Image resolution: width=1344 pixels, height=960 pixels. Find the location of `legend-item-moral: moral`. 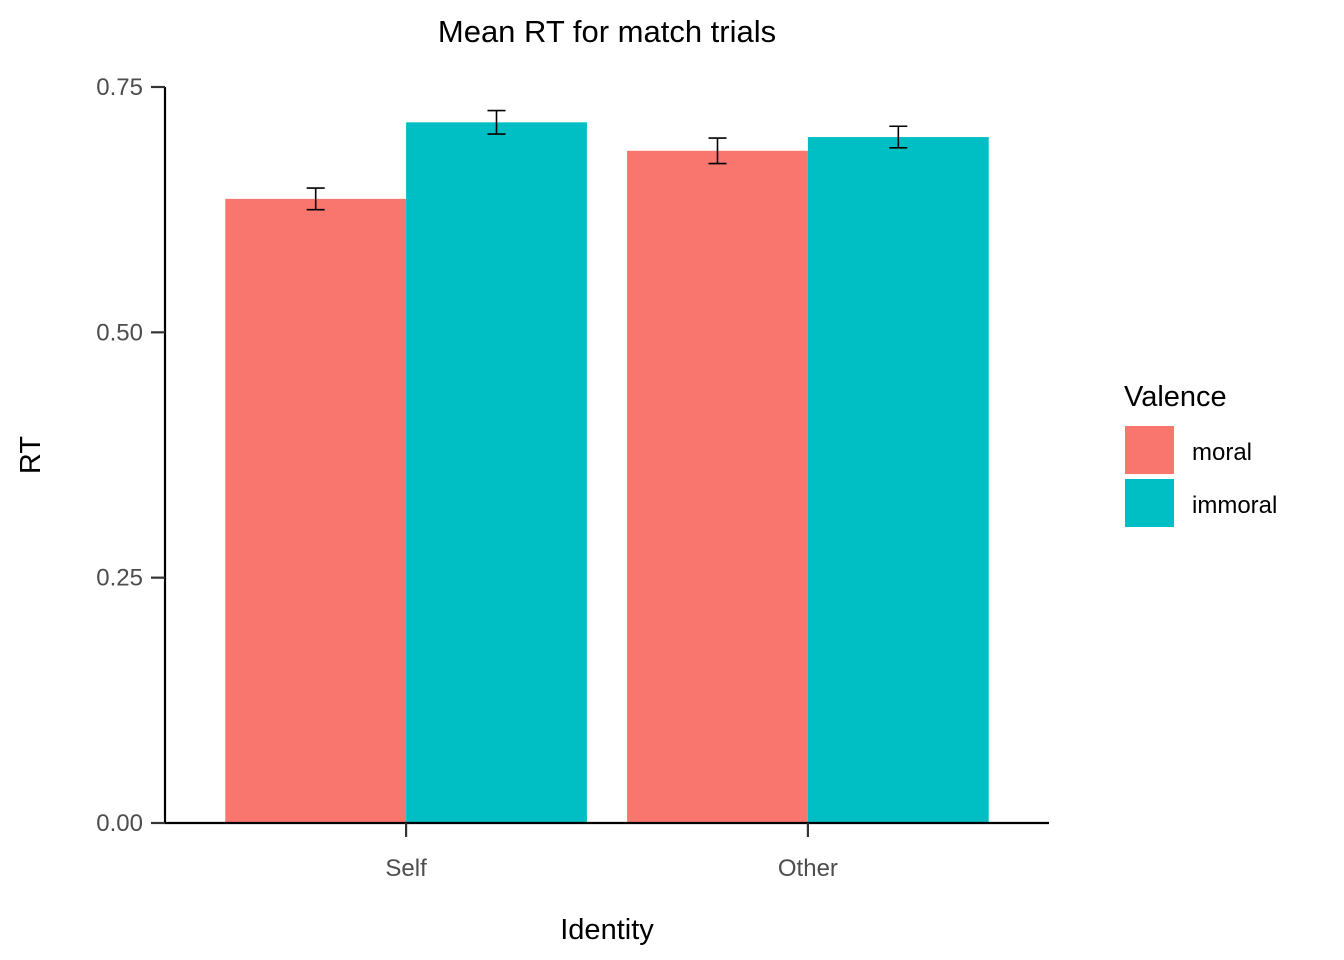

legend-item-moral: moral is located at coordinates (1188, 450).